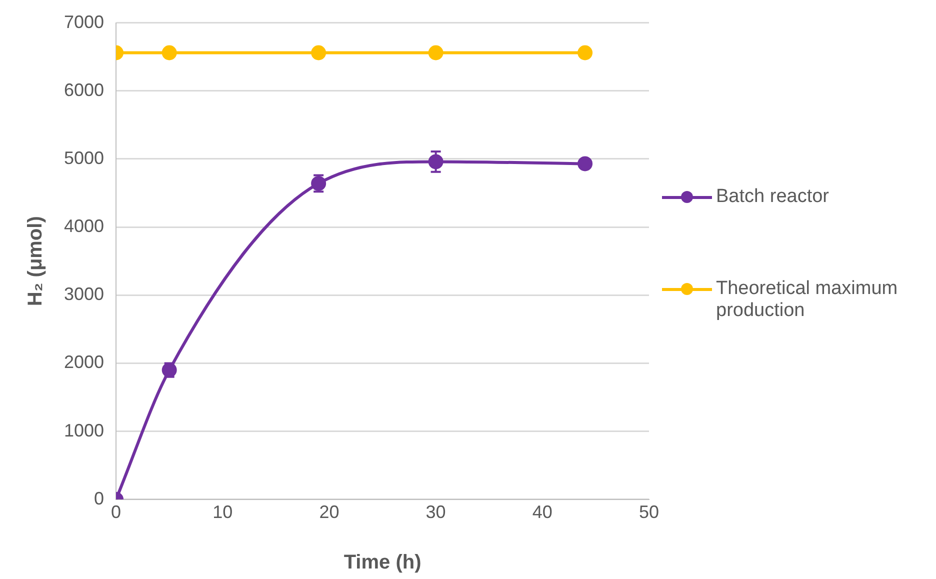  What do you see at coordinates (84, 158) in the screenshot?
I see `y-tick-label: 5000` at bounding box center [84, 158].